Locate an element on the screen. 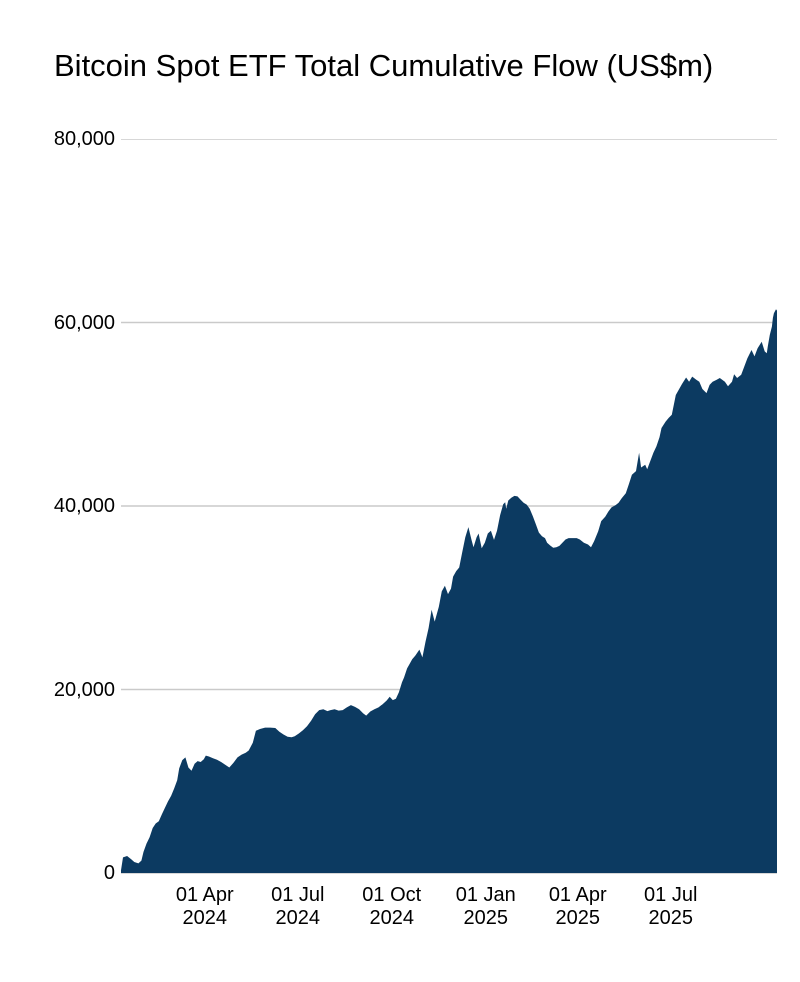 The width and height of the screenshot is (800, 982). x-axis-tick-label: 01 Oct 2024 is located at coordinates (392, 907).